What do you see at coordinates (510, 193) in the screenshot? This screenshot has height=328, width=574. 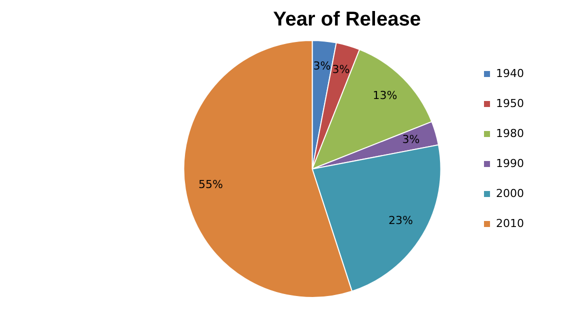 I see `legend-label: 2000` at bounding box center [510, 193].